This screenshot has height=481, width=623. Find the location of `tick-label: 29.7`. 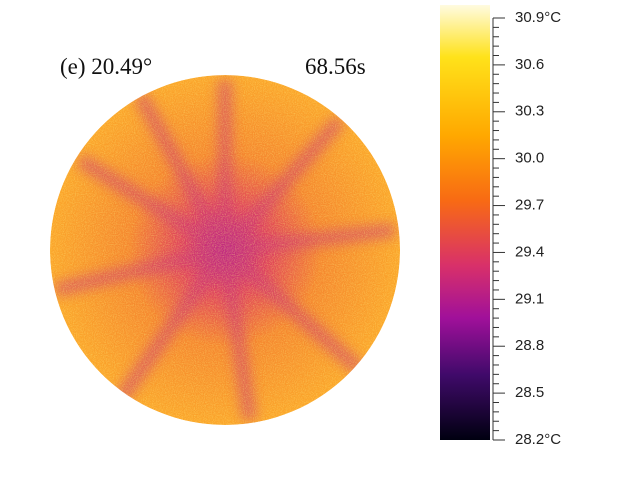

tick-label: 29.7 is located at coordinates (529, 205).